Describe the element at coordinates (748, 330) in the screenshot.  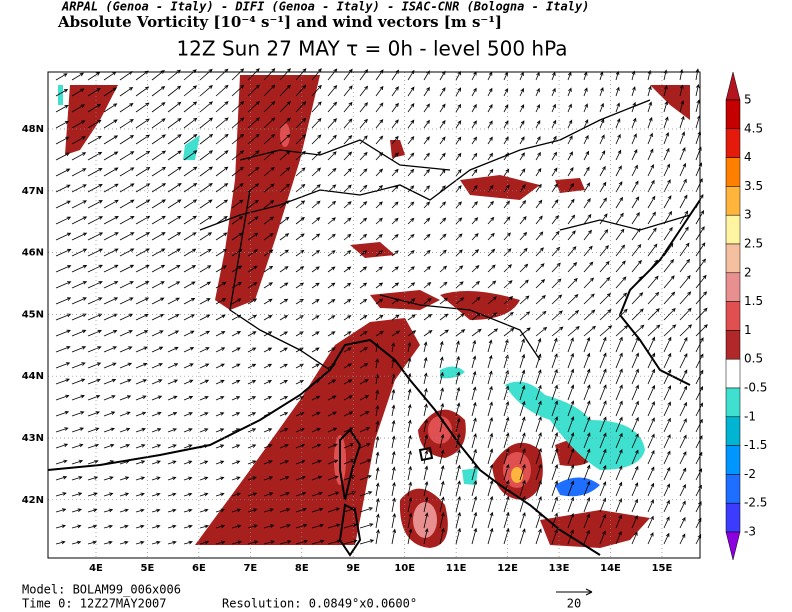
I see `colorbar-label: 1` at that location.